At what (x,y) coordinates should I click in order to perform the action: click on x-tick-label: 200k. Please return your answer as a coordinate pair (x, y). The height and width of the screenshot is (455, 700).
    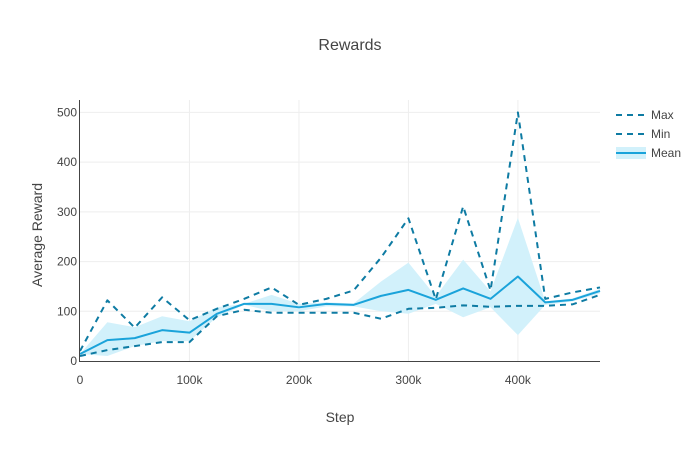
    Looking at the image, I should click on (299, 380).